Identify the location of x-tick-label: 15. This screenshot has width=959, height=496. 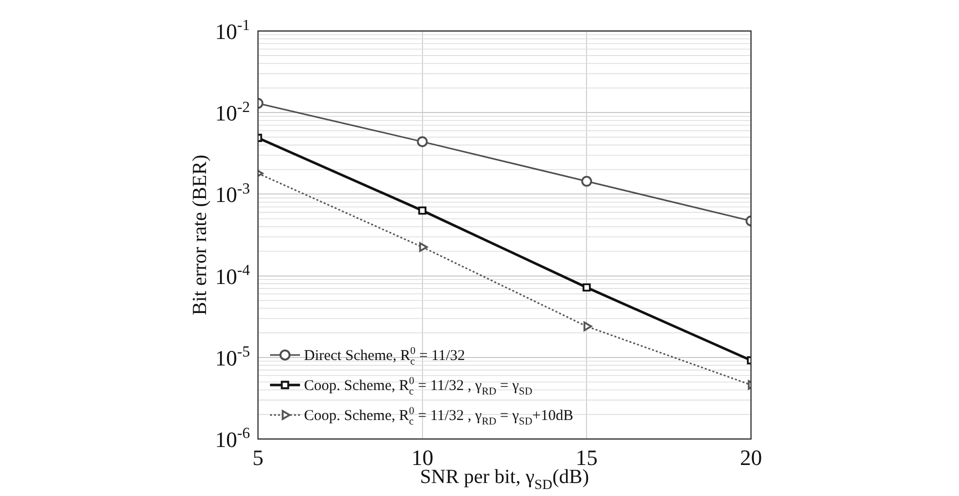
(587, 457).